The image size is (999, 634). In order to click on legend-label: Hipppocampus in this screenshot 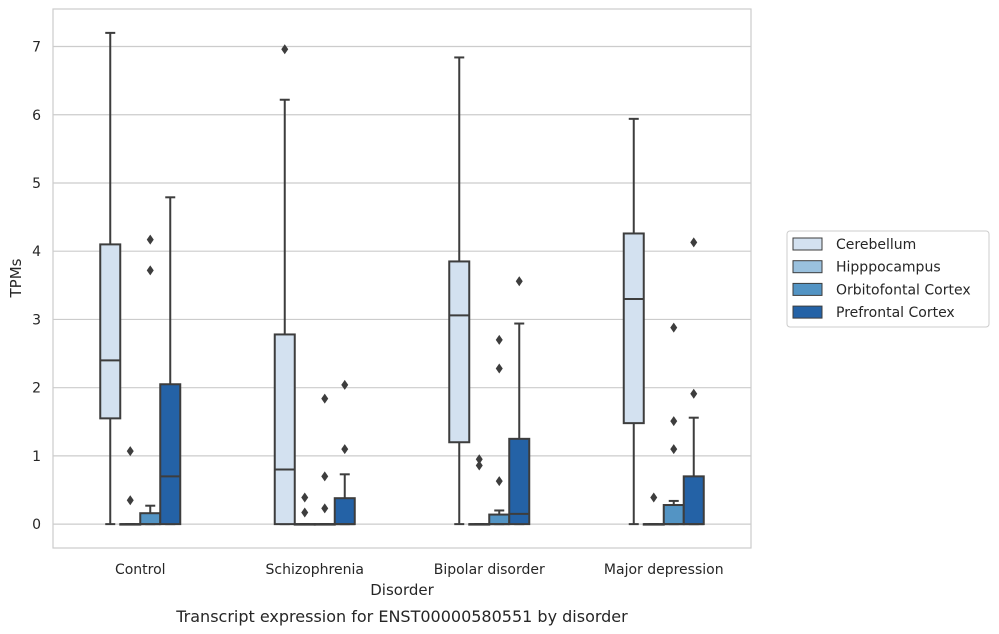, I will do `click(888, 268)`.